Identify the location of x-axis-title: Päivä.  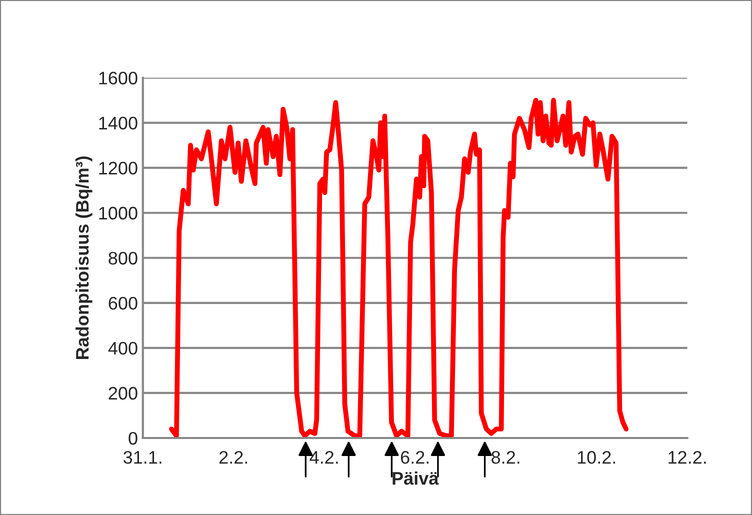
(415, 478).